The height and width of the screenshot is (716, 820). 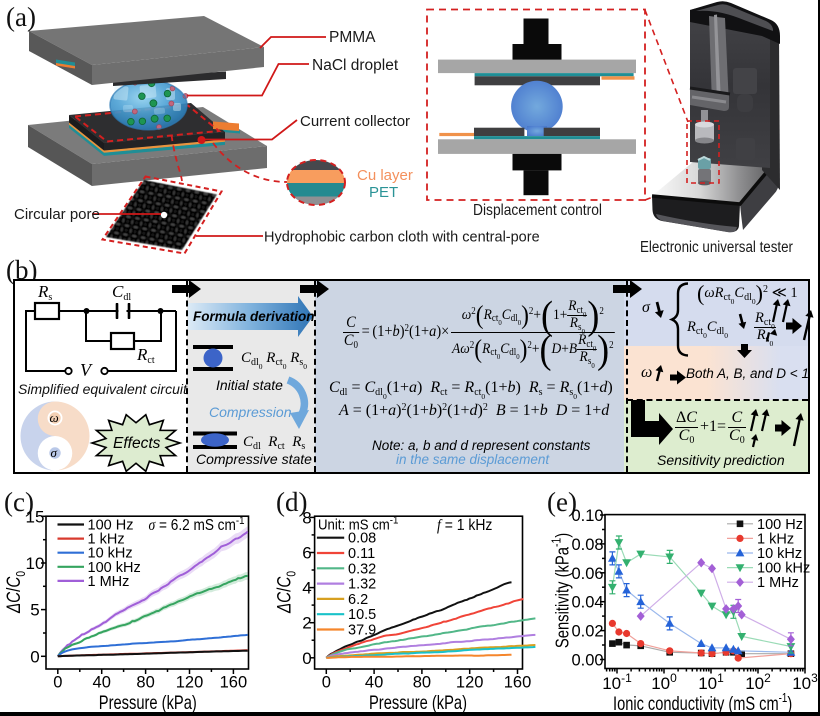 I want to click on svg-text: Displacement control, so click(x=537, y=210).